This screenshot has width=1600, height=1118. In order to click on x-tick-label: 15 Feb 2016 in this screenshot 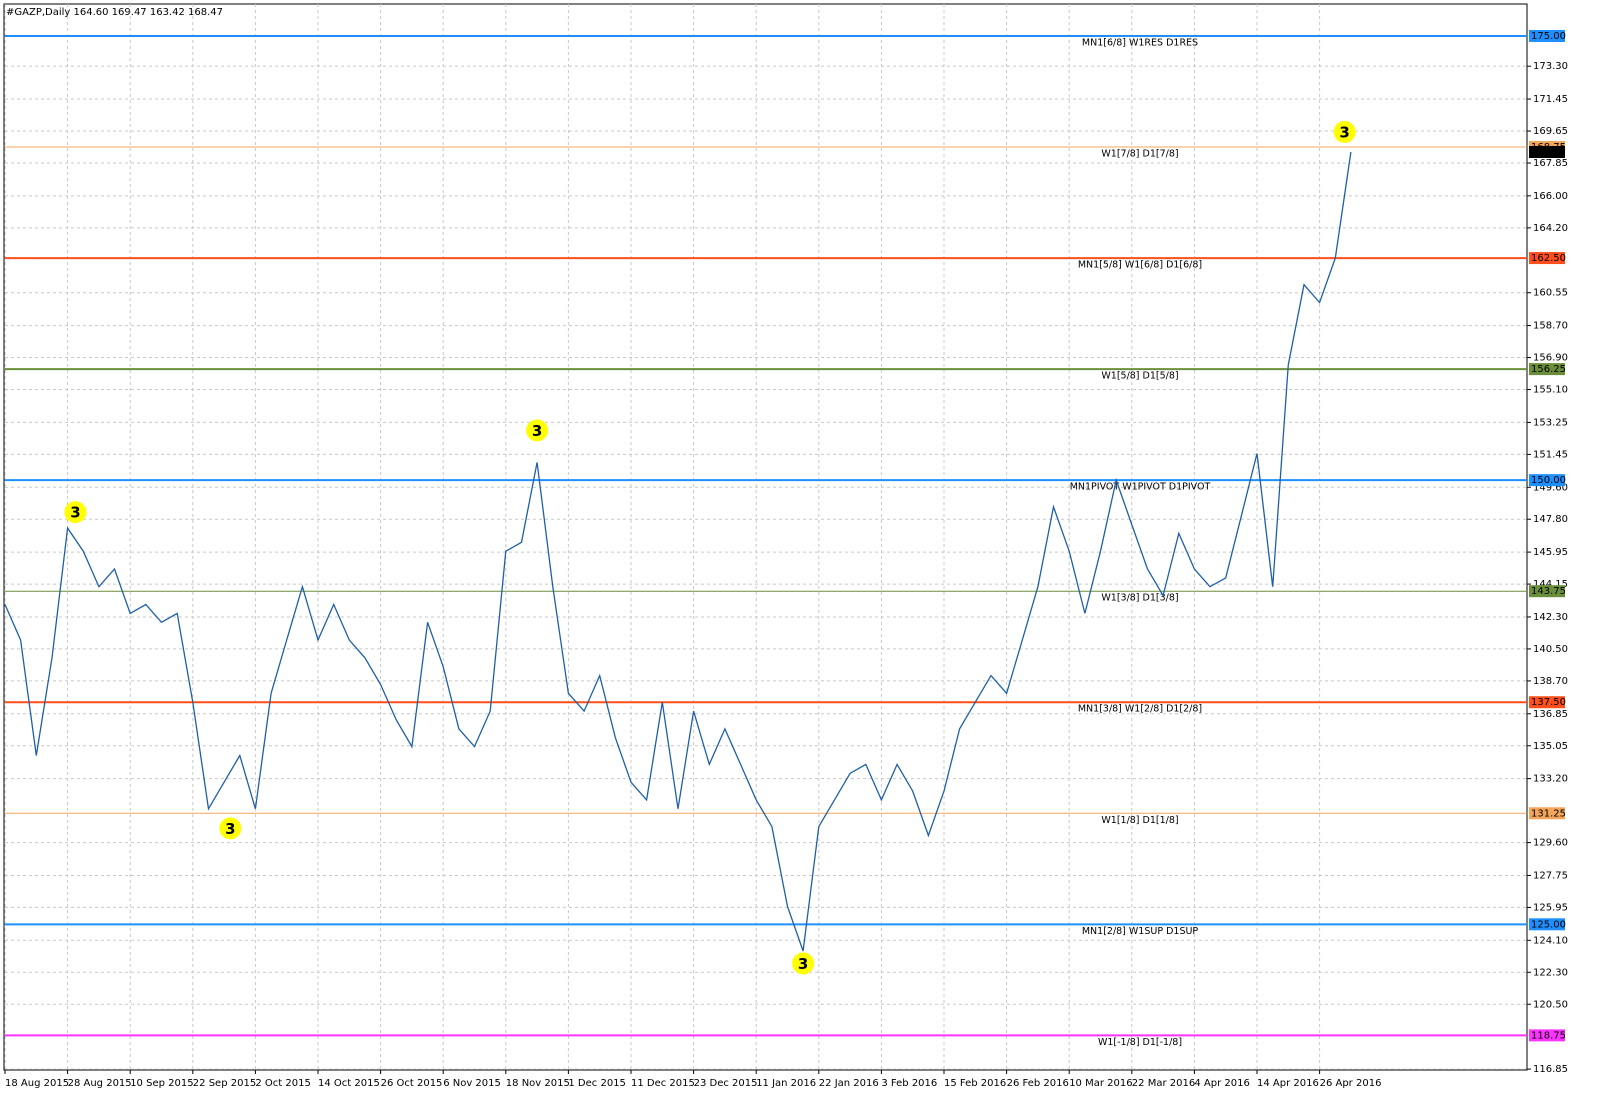, I will do `click(975, 1083)`.